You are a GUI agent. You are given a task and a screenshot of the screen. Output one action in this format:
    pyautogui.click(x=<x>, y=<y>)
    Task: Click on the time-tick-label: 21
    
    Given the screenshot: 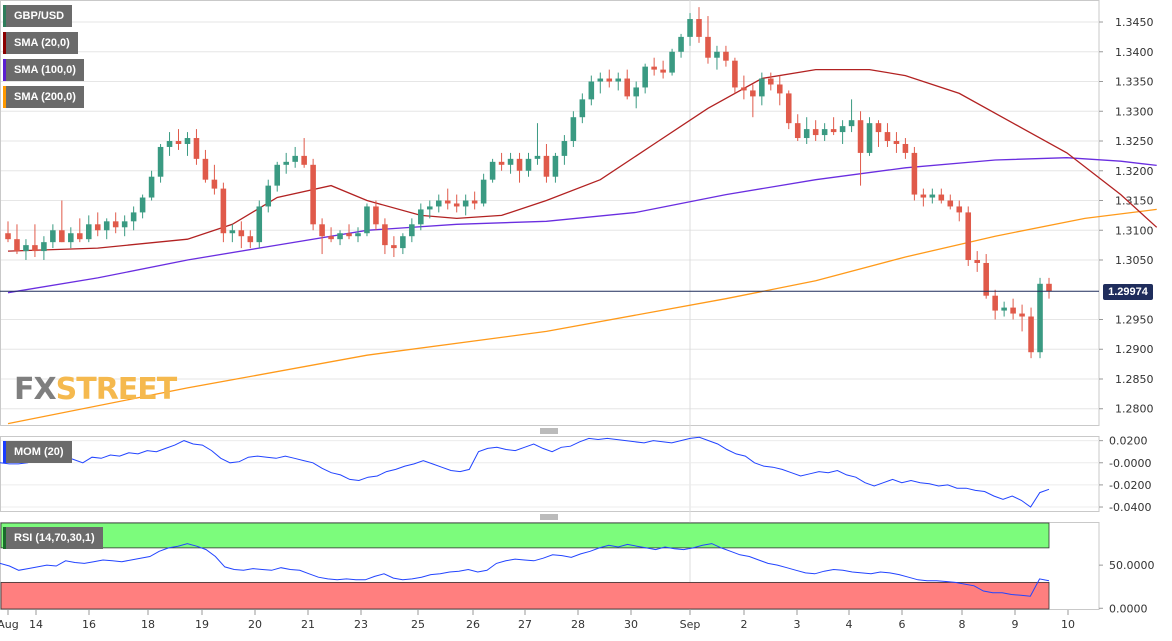 What is the action you would take?
    pyautogui.click(x=308, y=624)
    